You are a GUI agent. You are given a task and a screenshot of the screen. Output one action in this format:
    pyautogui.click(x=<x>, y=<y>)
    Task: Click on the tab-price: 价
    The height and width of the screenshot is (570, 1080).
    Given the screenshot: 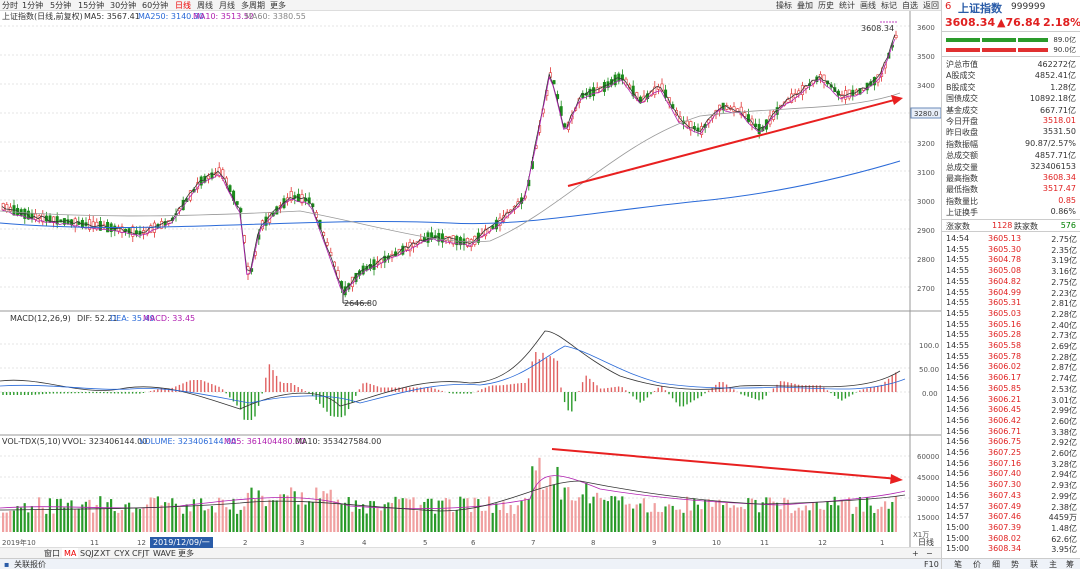 What is the action you would take?
    pyautogui.click(x=977, y=564)
    